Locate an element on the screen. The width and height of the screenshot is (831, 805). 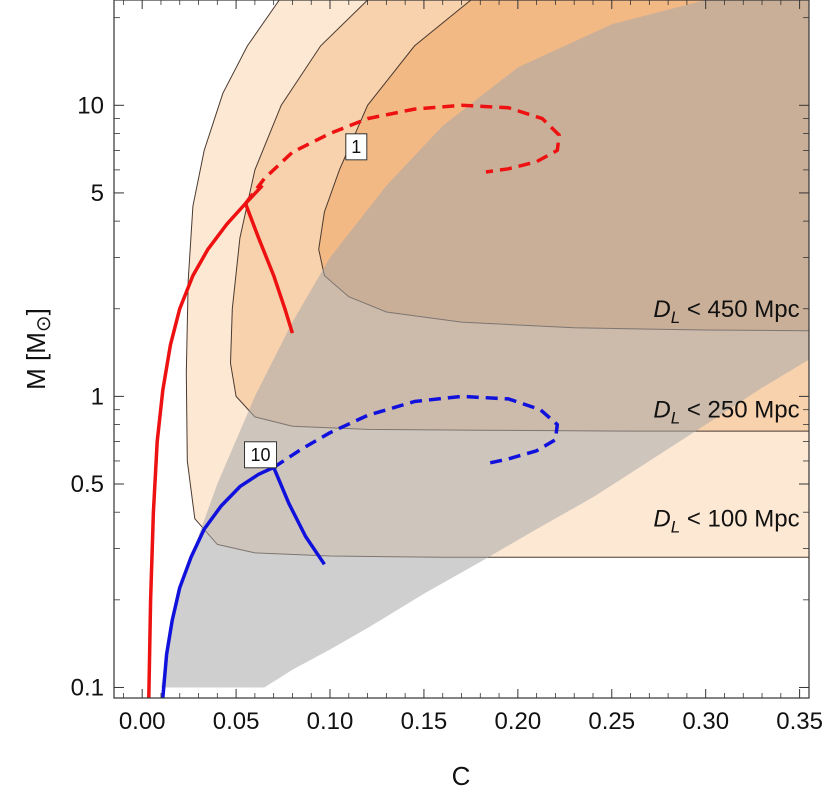
x-tick-label-0: 0.00 is located at coordinates (142, 721).